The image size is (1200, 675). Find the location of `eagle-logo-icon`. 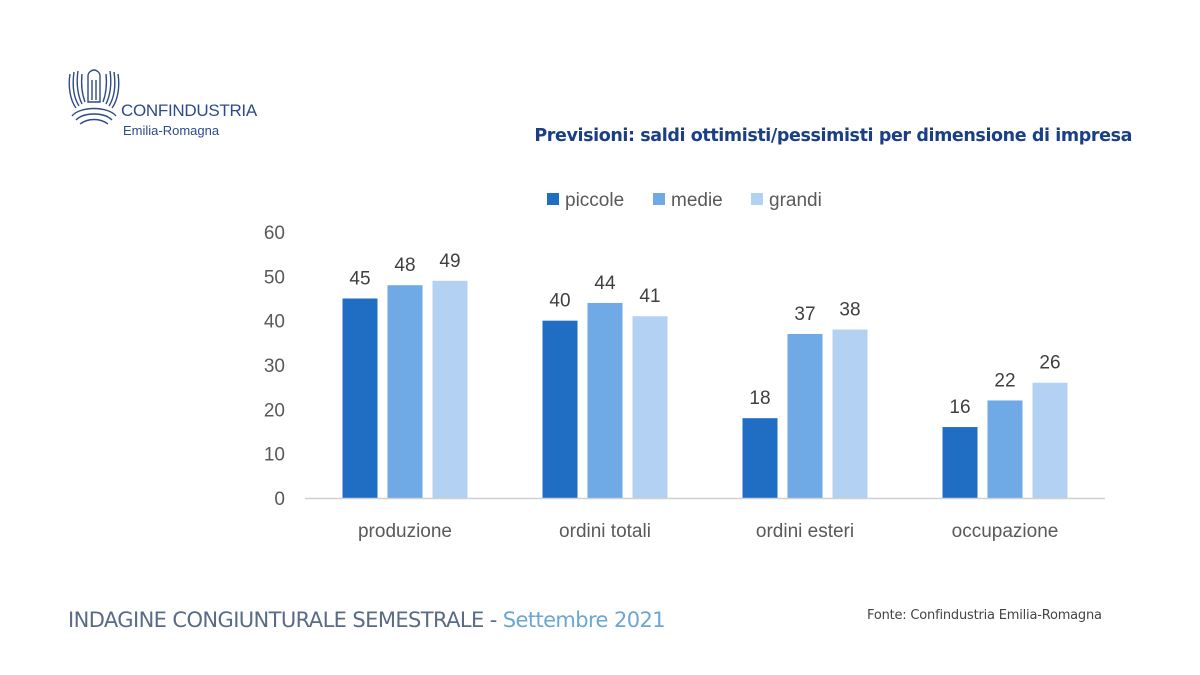

eagle-logo-icon is located at coordinates (94, 97).